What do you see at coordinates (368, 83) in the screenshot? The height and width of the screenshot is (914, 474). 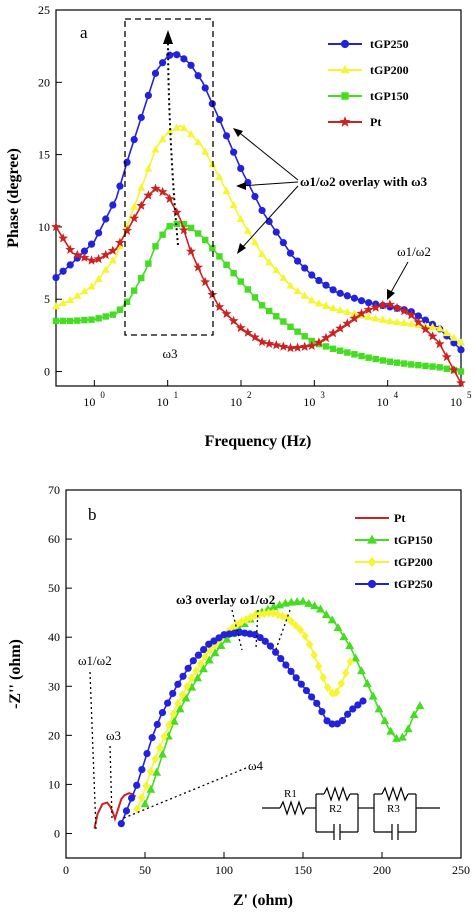 I see `legend-a: tGP250 tGP200 tGP150 Pt` at bounding box center [368, 83].